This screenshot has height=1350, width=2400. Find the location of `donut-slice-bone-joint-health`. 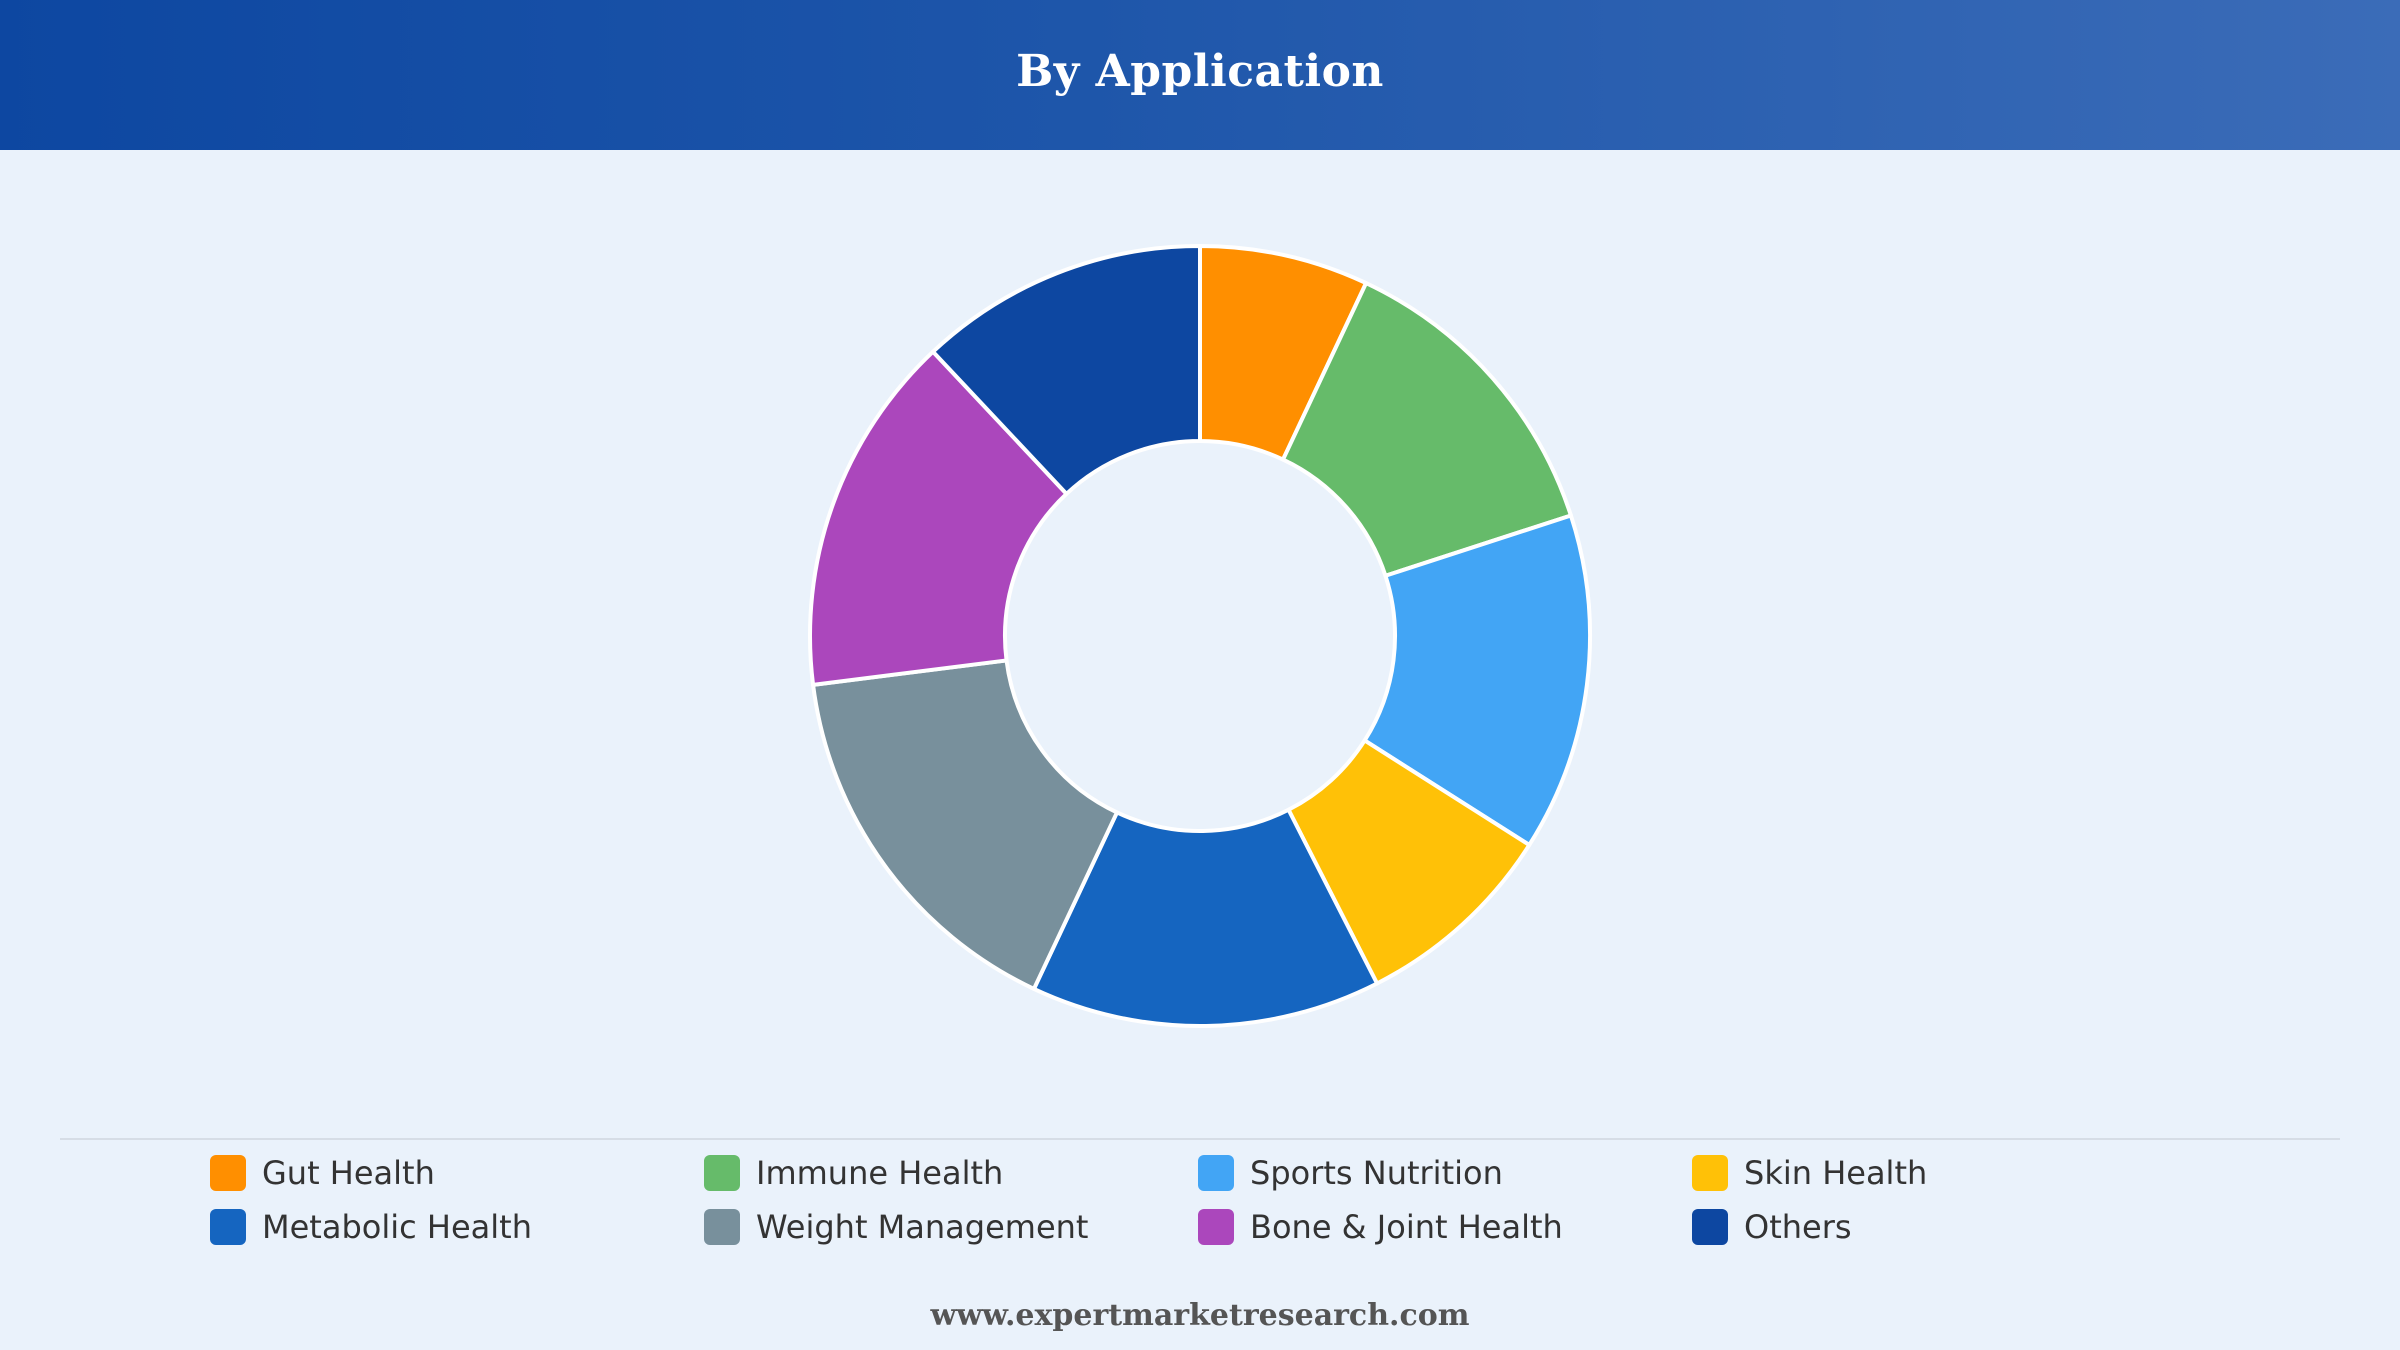

donut-slice-bone-joint-health is located at coordinates (938, 518).